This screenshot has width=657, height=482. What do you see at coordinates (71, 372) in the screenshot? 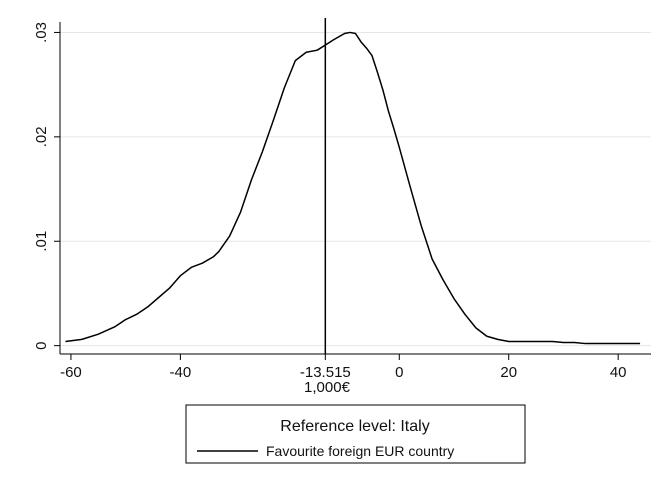
I see `x-tick-label-0: -60` at bounding box center [71, 372].